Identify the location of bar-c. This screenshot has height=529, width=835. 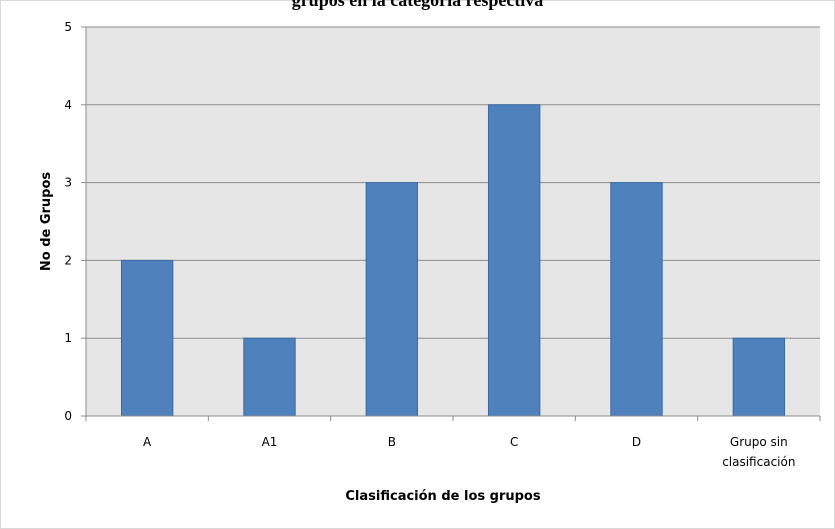
(514, 260).